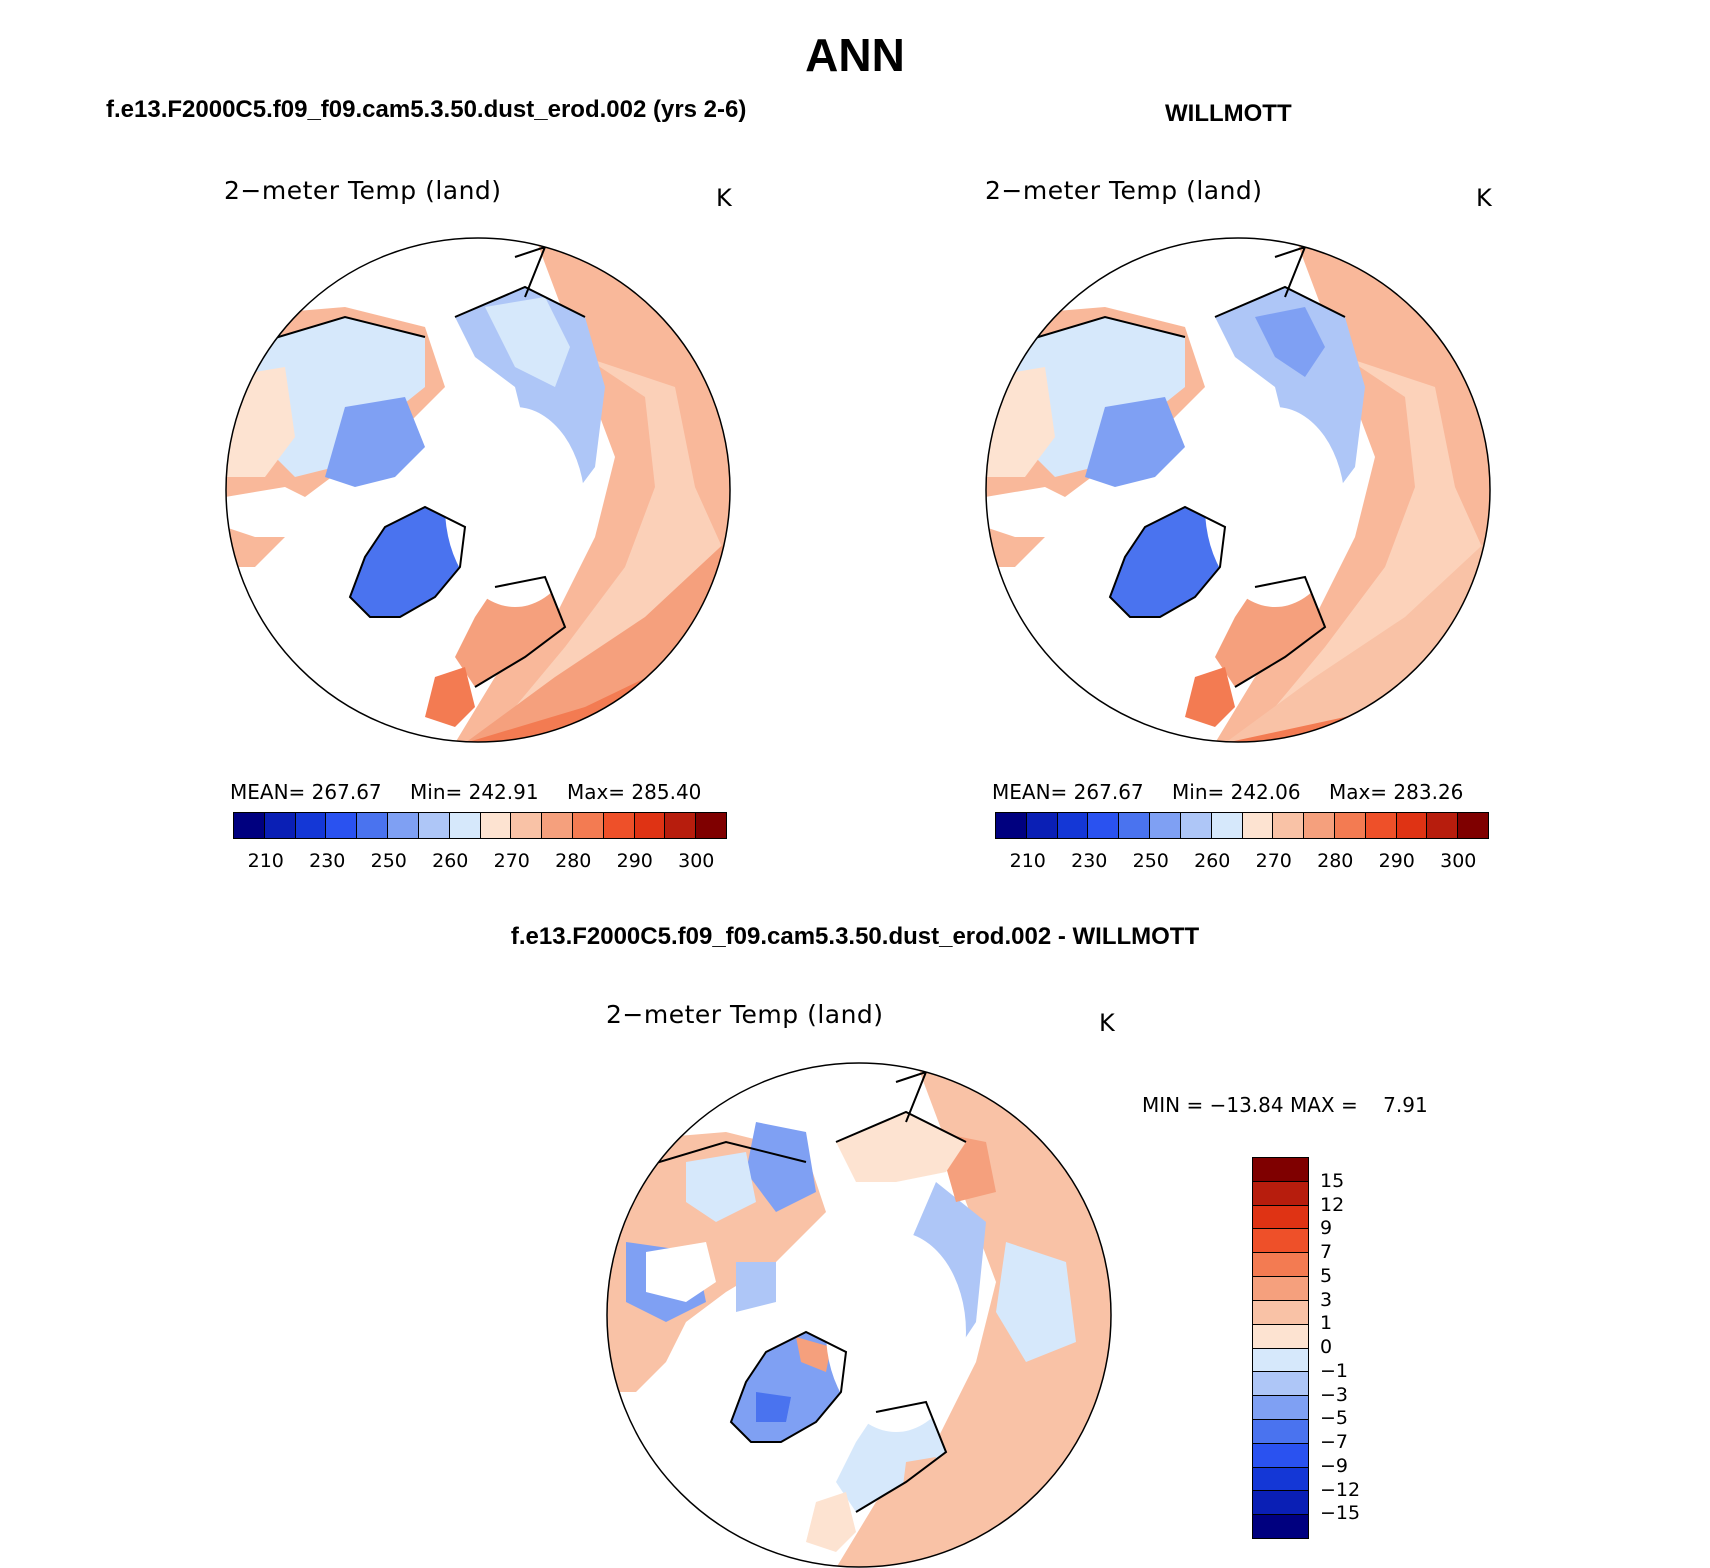 The image size is (1710, 1568). I want to click on colorbar-tick-label: 0, so click(1326, 1347).